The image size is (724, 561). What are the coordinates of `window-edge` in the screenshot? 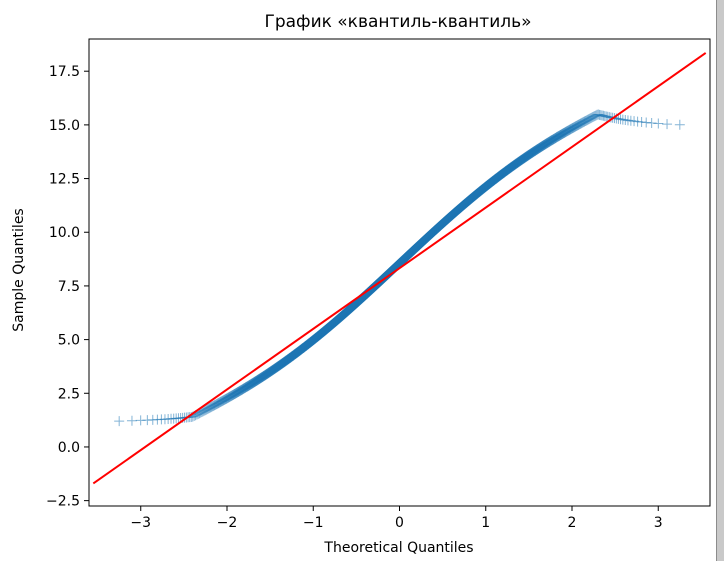 It's located at (720, 280).